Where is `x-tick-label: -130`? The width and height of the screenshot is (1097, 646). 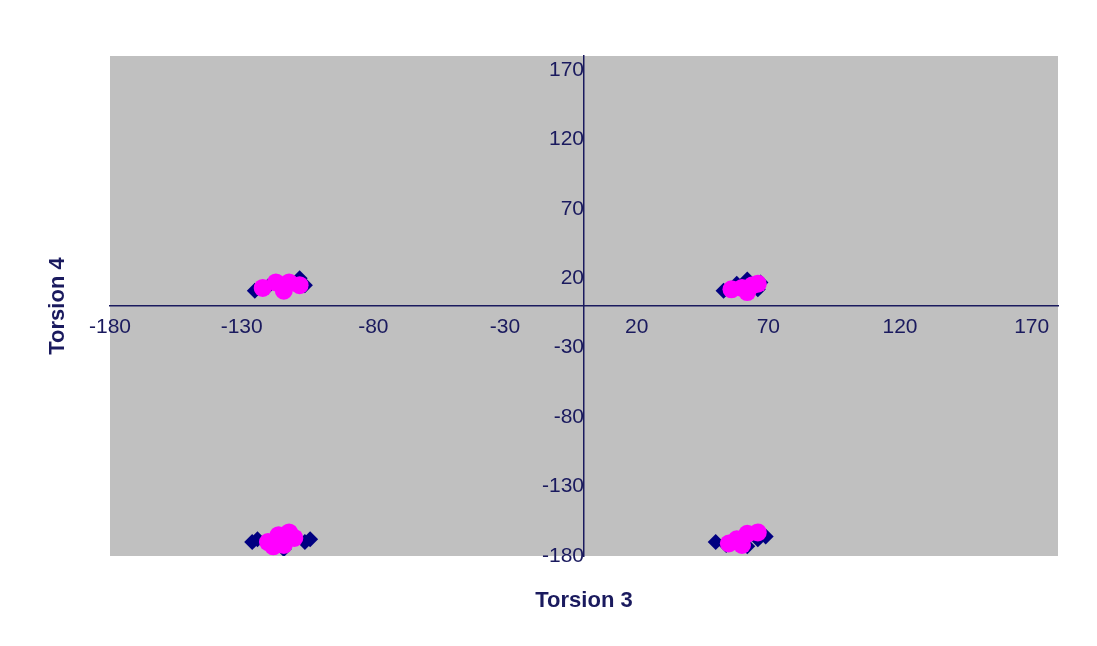 x-tick-label: -130 is located at coordinates (241, 326).